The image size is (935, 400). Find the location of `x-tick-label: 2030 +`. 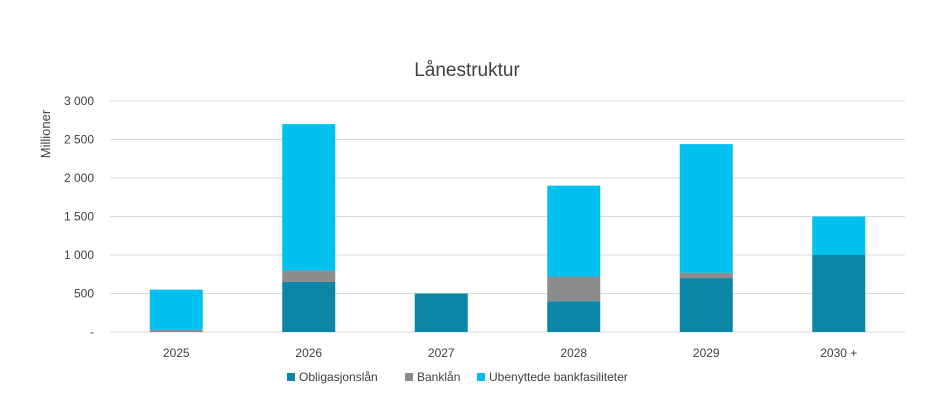

x-tick-label: 2030 + is located at coordinates (838, 353).